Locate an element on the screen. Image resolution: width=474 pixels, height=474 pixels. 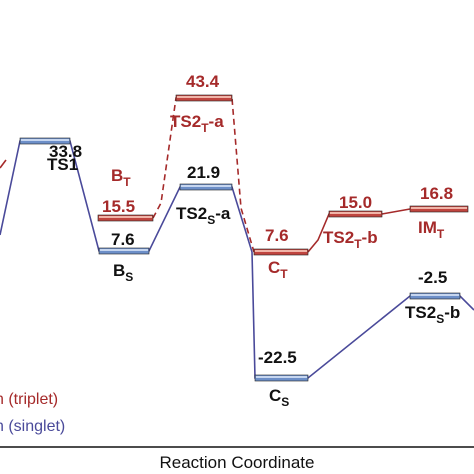
level-ts1 is located at coordinates (45, 141).